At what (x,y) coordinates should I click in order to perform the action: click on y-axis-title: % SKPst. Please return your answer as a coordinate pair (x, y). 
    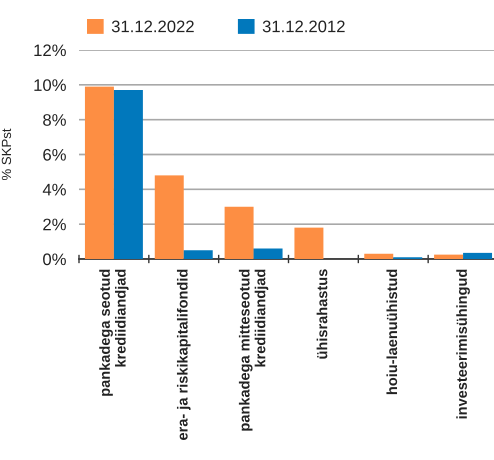
    Looking at the image, I should click on (7, 154).